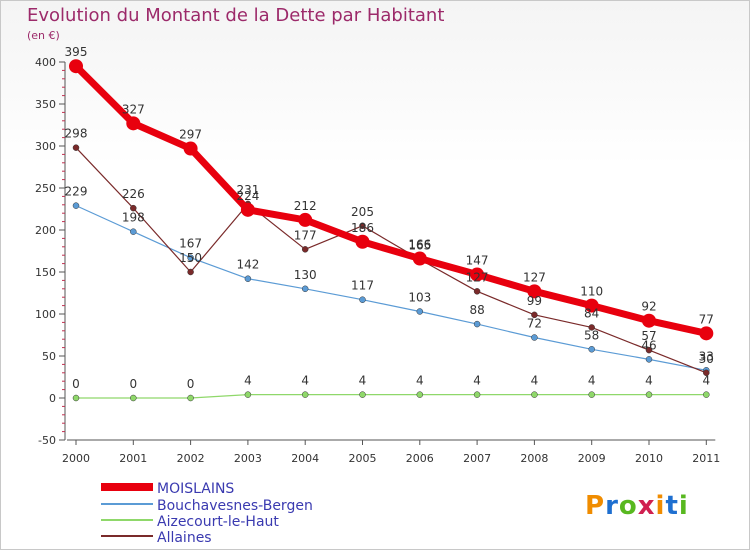  What do you see at coordinates (362, 212) in the screenshot?
I see `data-label: 205` at bounding box center [362, 212].